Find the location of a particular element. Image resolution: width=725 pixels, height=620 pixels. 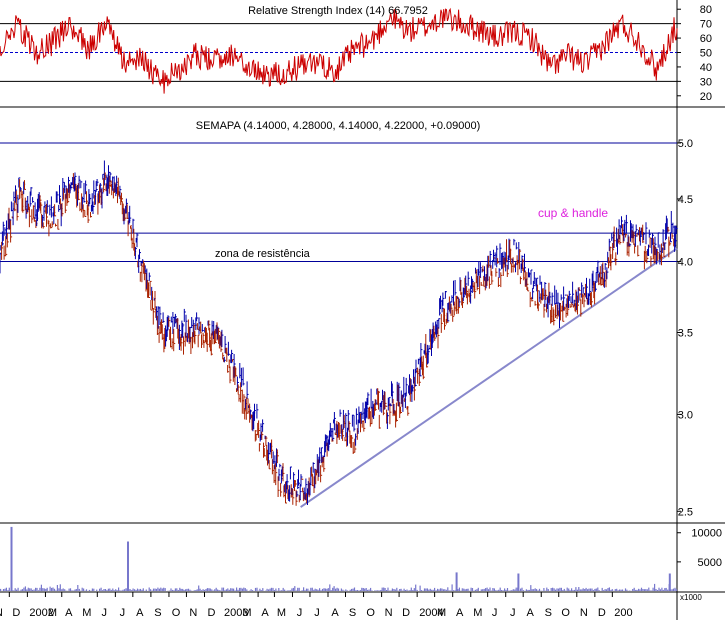

rsi-y-tick-label: 20 is located at coordinates (706, 97).